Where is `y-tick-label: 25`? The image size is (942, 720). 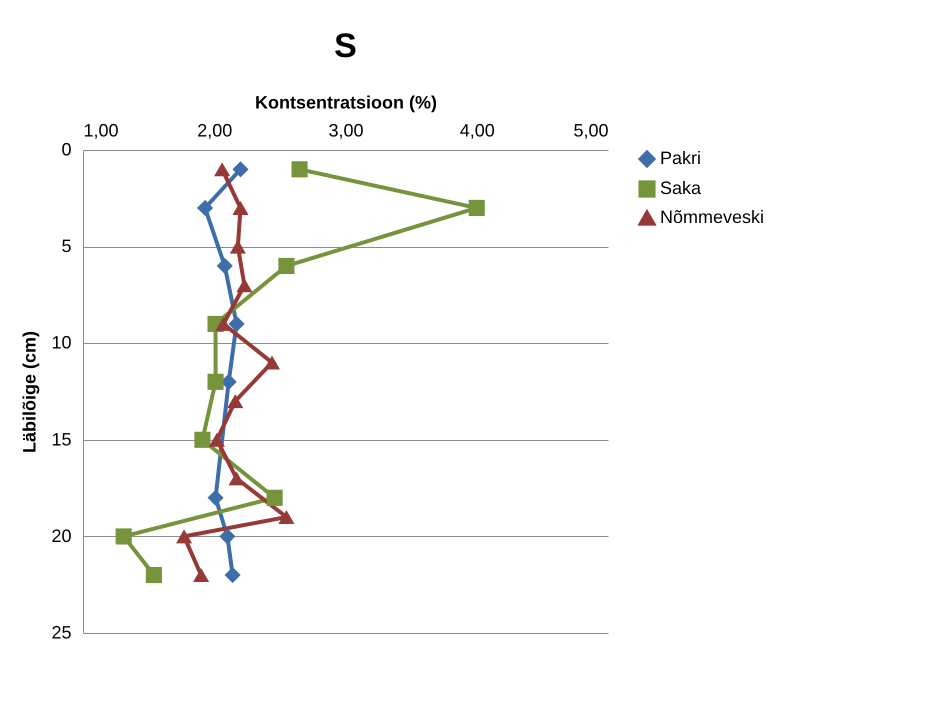
y-tick-label: 25 is located at coordinates (61, 632).